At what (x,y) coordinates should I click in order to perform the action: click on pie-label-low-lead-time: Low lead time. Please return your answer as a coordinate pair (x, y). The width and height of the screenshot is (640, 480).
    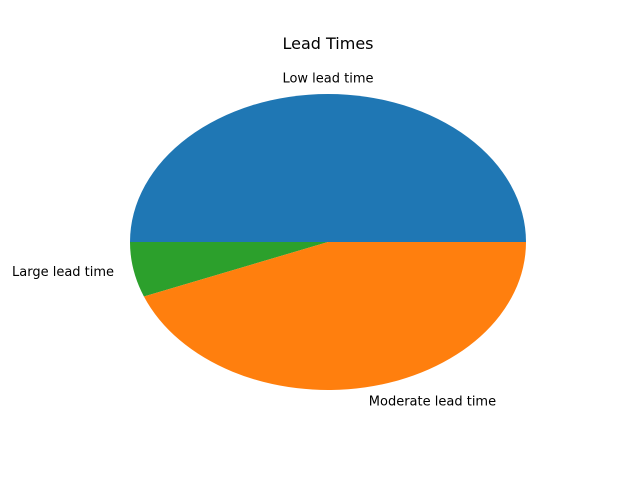
    Looking at the image, I should click on (327, 79).